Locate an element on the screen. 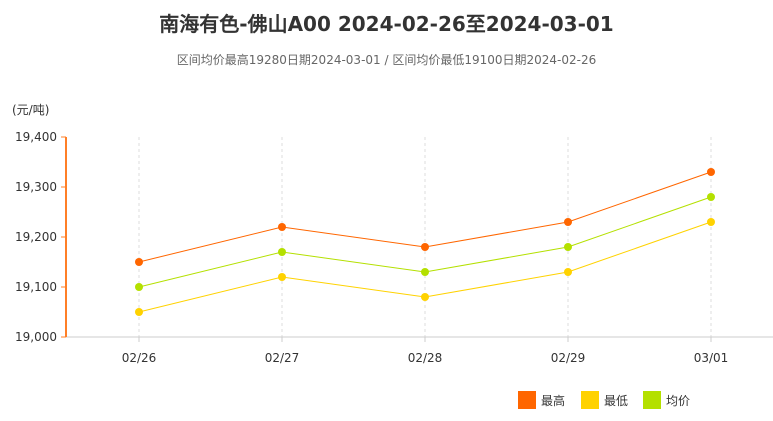  y-tick-label: 19,400 is located at coordinates (36, 137).